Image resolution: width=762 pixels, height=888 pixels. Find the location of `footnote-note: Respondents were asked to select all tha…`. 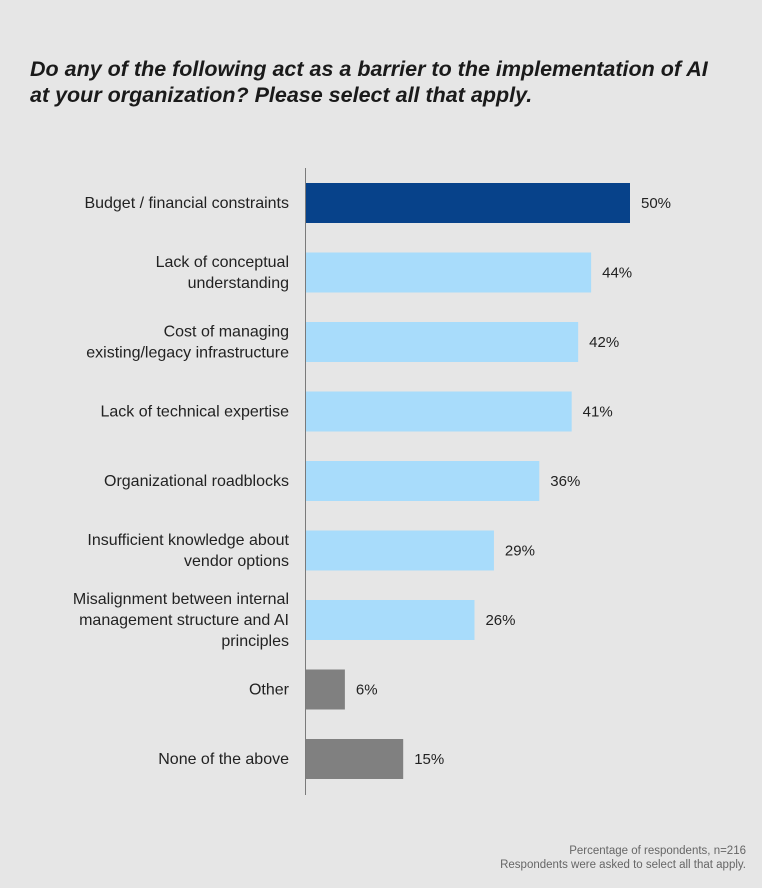

footnote-note: Respondents were asked to select all tha… is located at coordinates (623, 865).